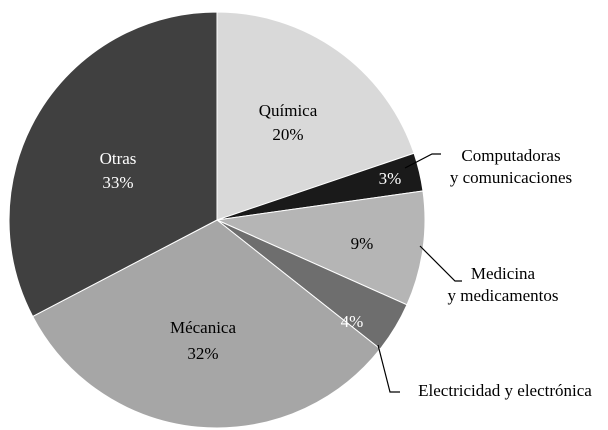  I want to click on slice-name: Mécanica, so click(203, 327).